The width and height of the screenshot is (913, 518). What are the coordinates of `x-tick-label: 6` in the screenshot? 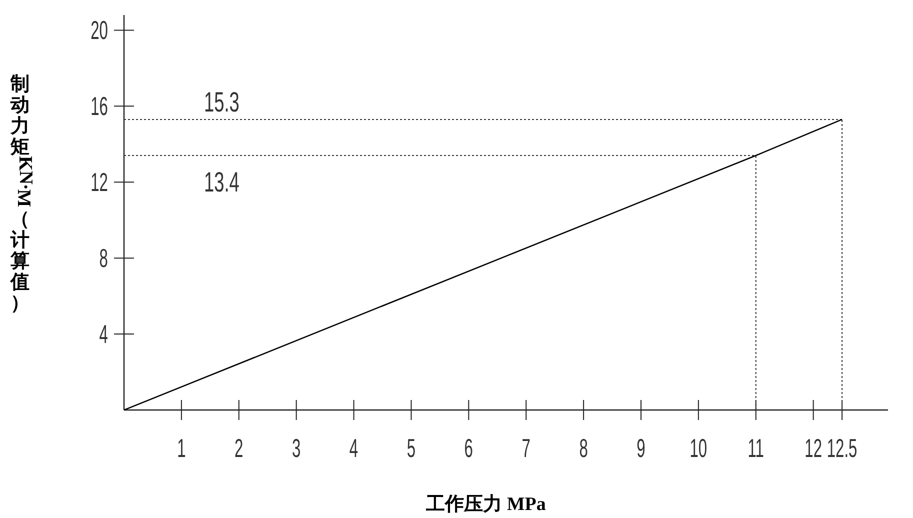 It's located at (469, 449).